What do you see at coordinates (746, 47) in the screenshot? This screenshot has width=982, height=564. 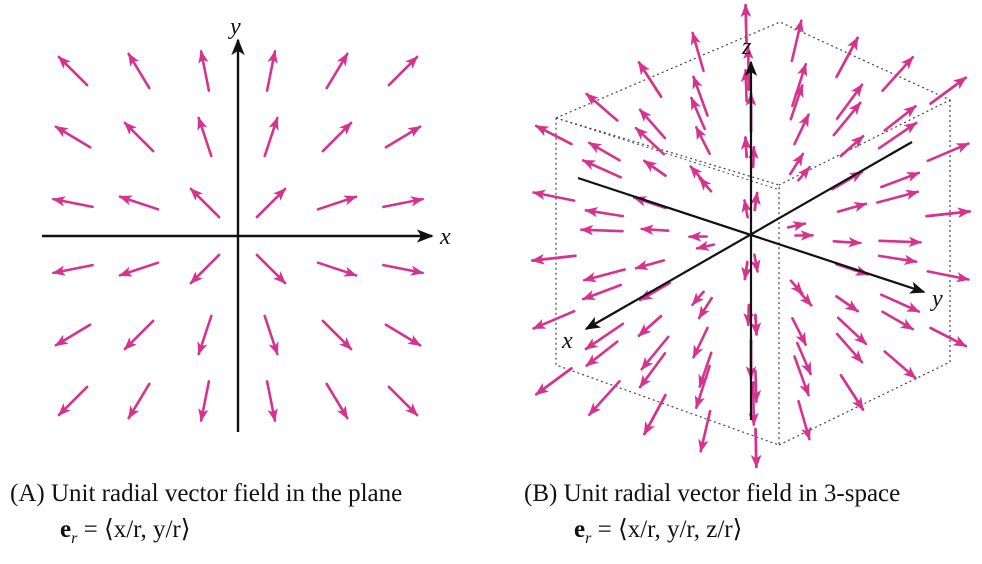 I see `panel-b-z-label: z` at bounding box center [746, 47].